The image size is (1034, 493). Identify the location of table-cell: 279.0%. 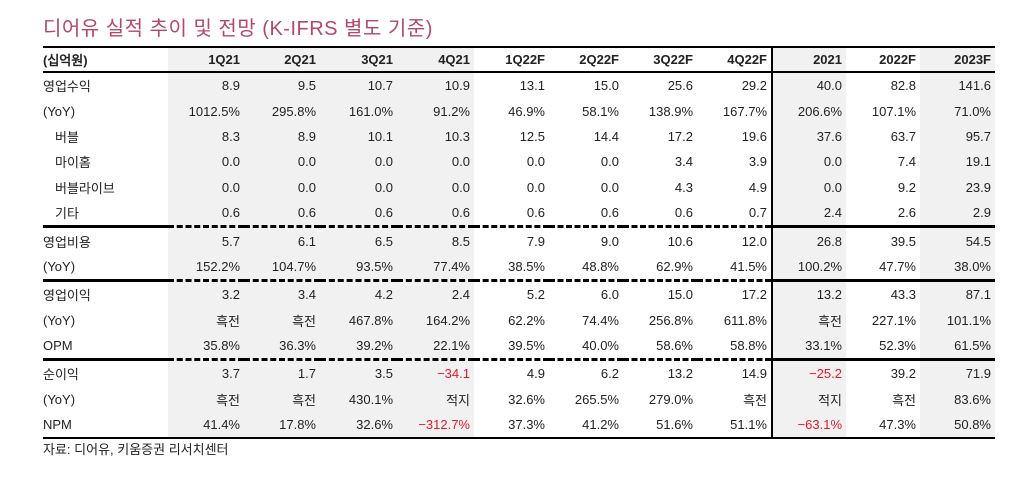
(670, 399).